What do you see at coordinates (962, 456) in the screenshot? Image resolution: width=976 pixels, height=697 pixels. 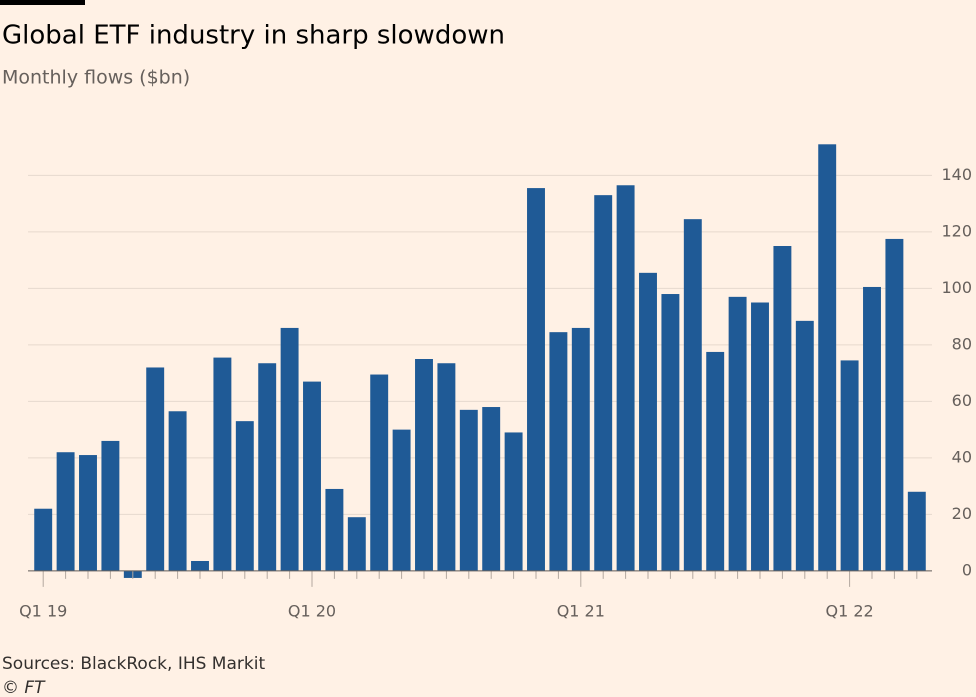 I see `y-tick-label: 40` at bounding box center [962, 456].